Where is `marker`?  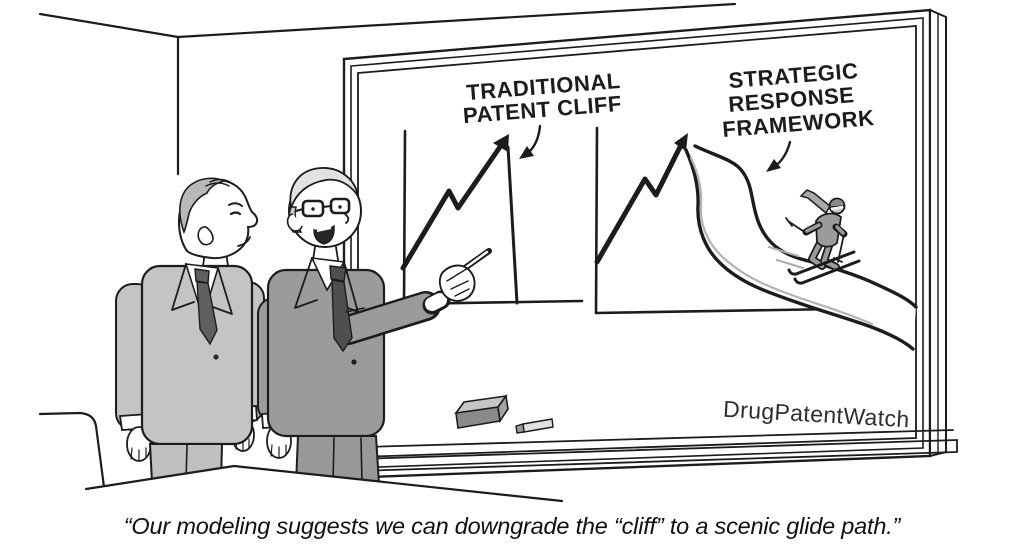
marker is located at coordinates (534, 426).